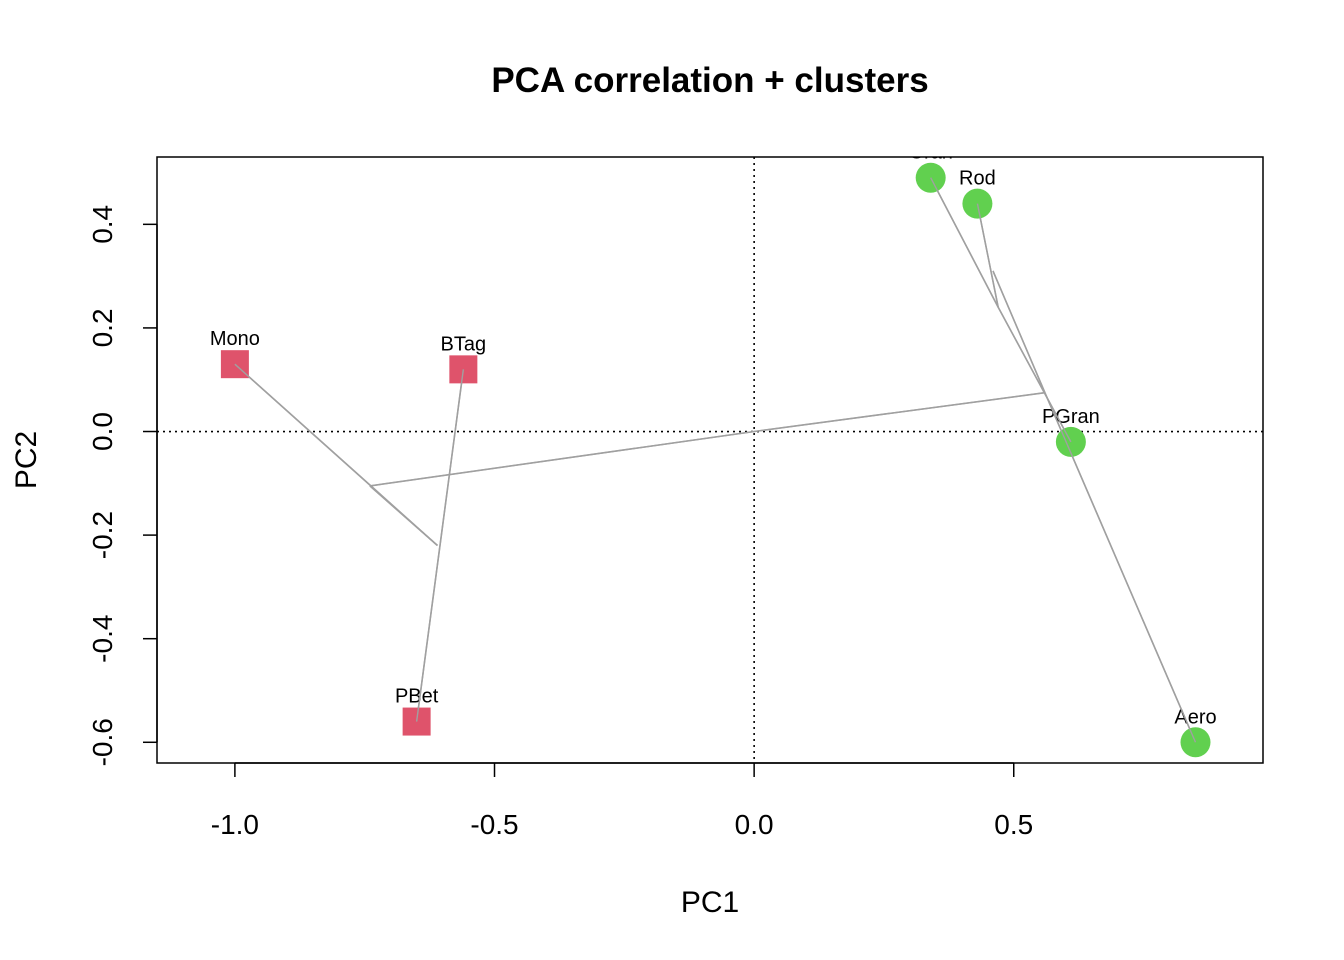 The height and width of the screenshot is (960, 1344). I want to click on chart-title: PCA correlation + clusters, so click(709, 80).